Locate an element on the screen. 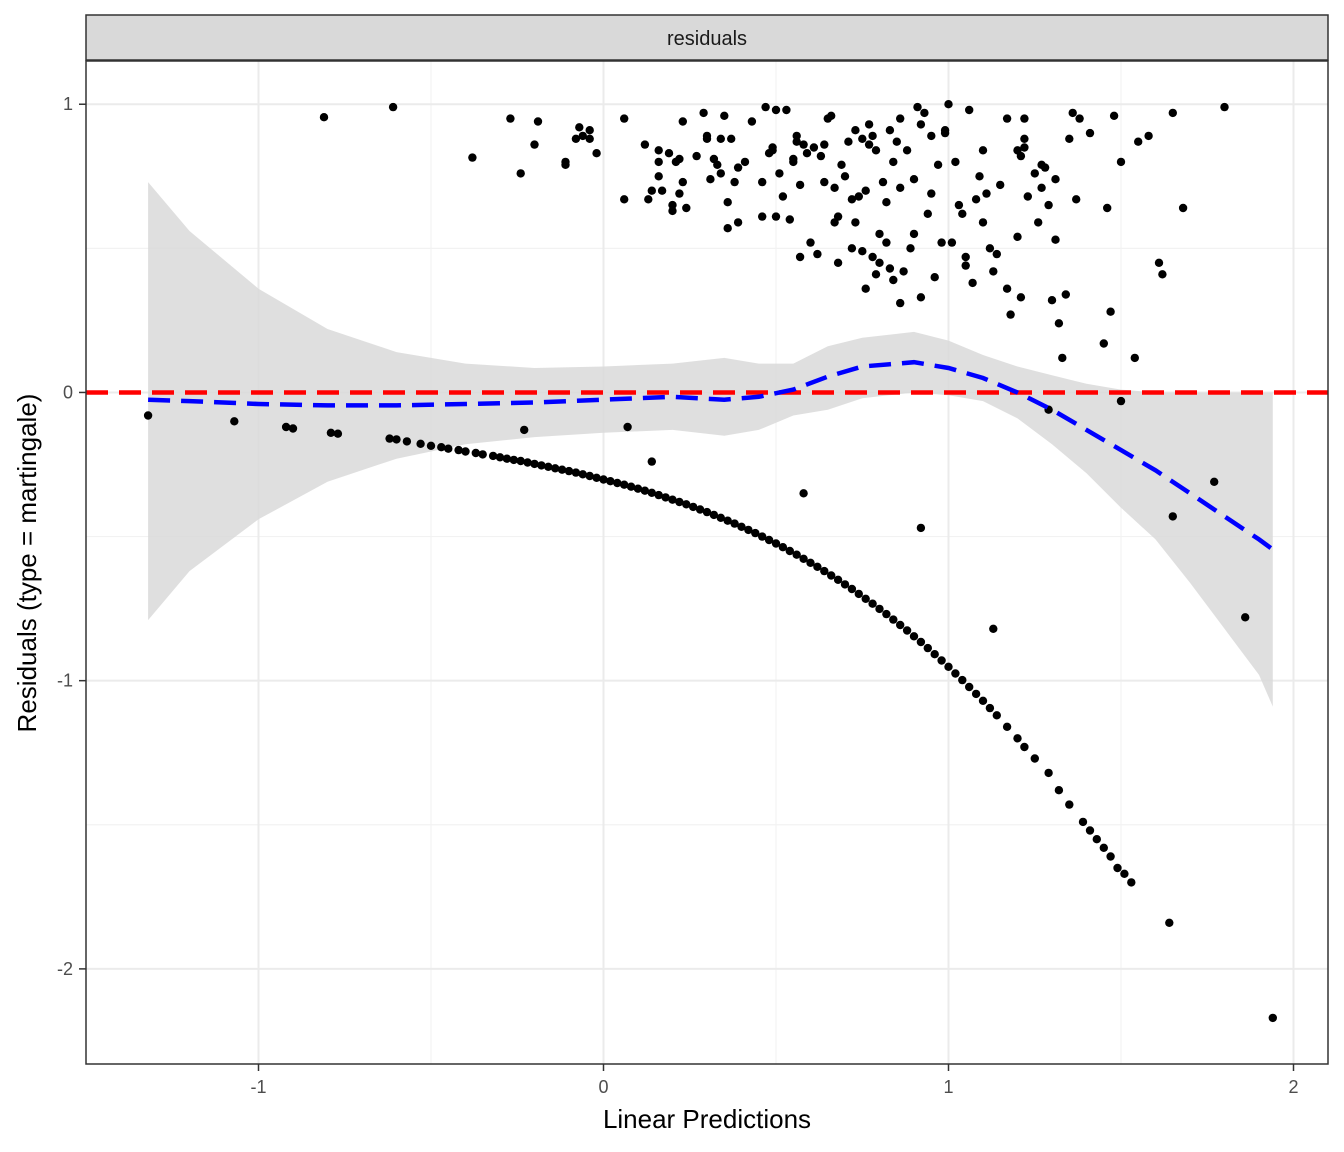 The width and height of the screenshot is (1344, 1152). smooth-line-layer is located at coordinates (711, 455).